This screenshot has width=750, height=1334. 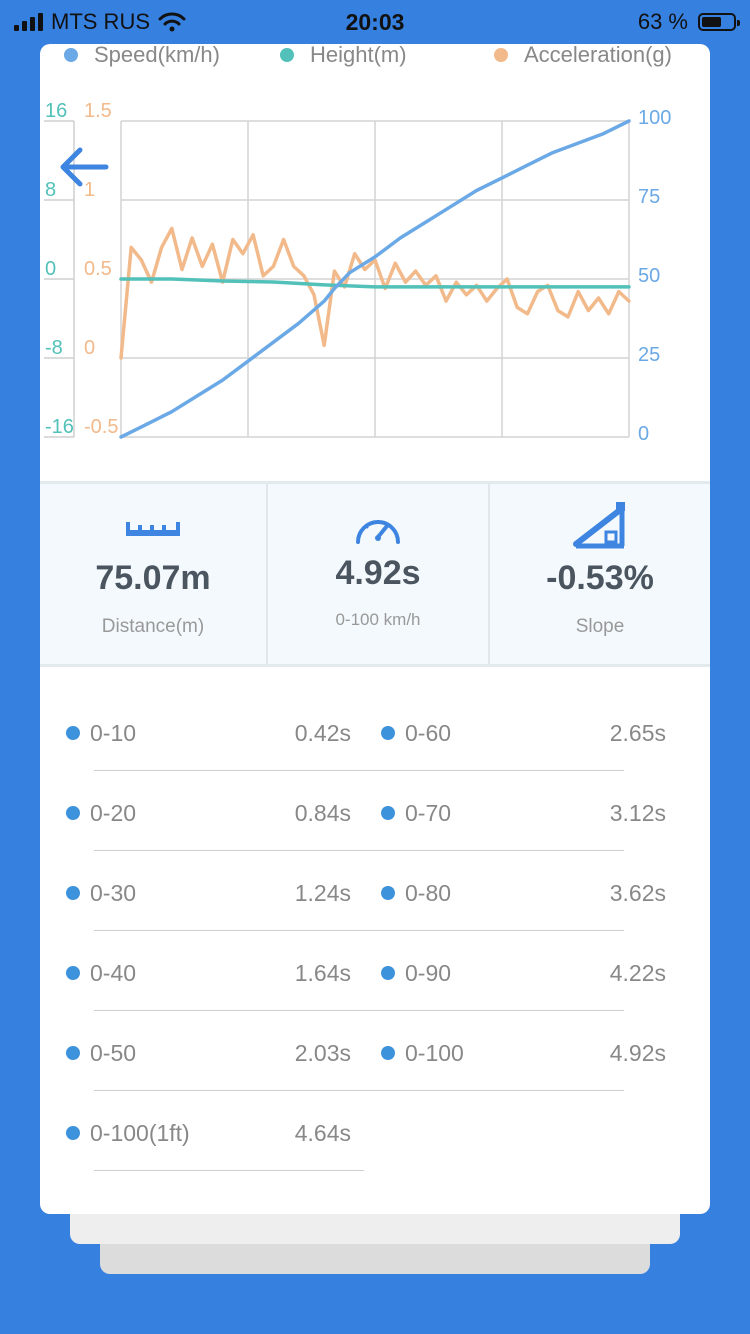 What do you see at coordinates (600, 626) in the screenshot?
I see `slope-label: Slope` at bounding box center [600, 626].